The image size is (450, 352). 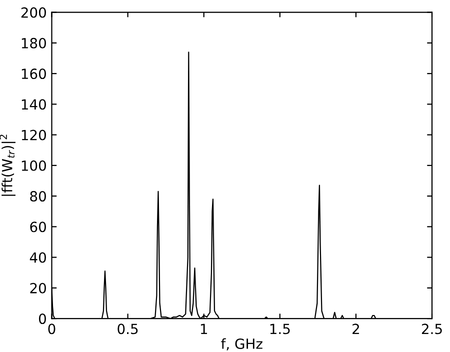 What do you see at coordinates (52, 329) in the screenshot?
I see `x-tick-label: 0` at bounding box center [52, 329].